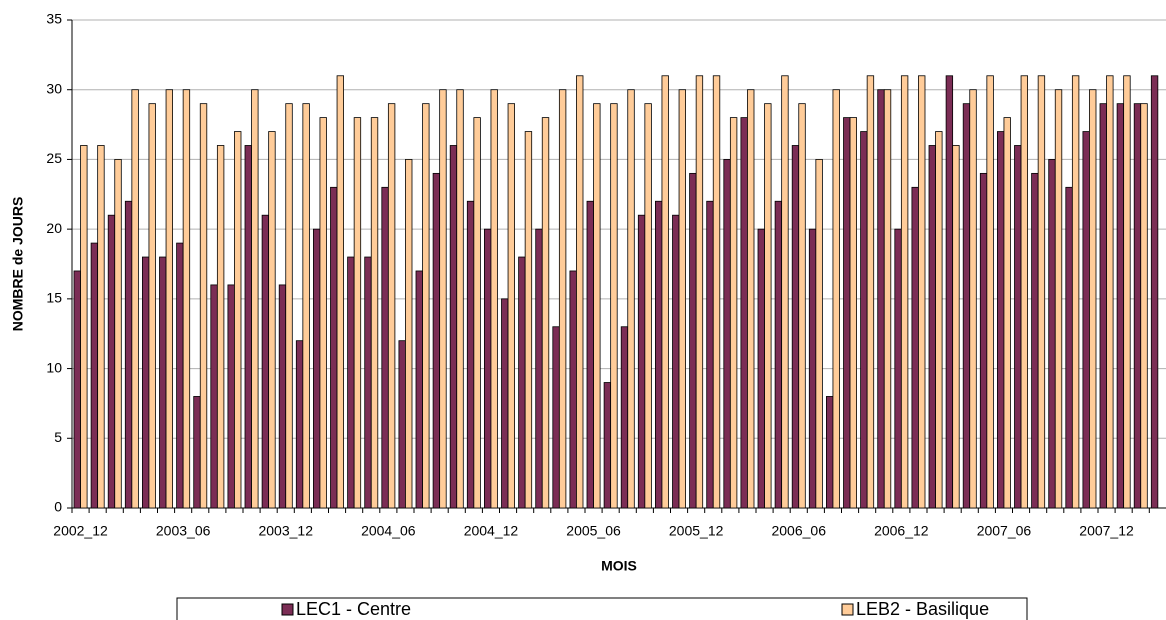 This screenshot has width=1166, height=620. I want to click on legend-label: LEC1 - Centre, so click(353, 609).